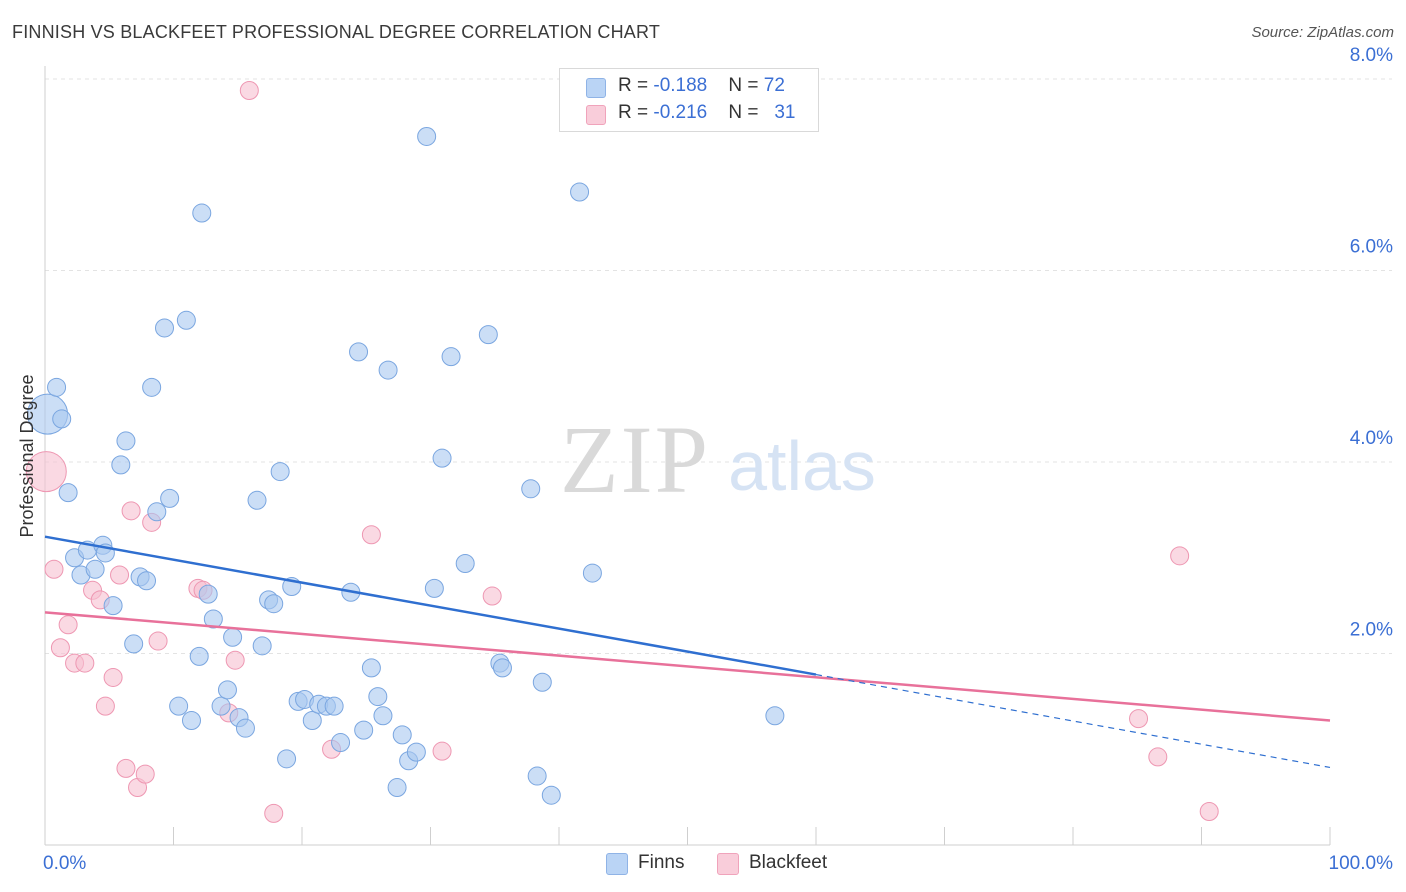  What do you see at coordinates (788, 862) in the screenshot?
I see `blackfeet-legend-label: Blackfeet` at bounding box center [788, 862].